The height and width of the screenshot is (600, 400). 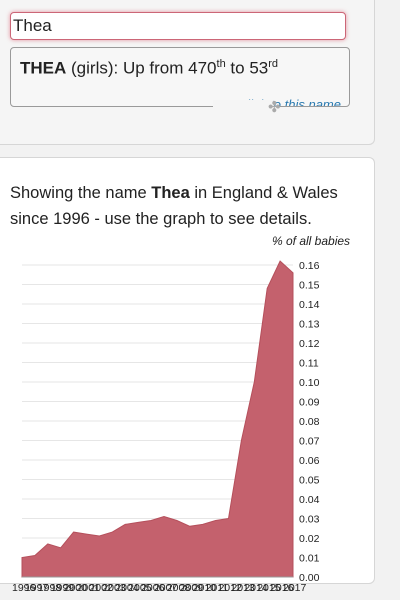 I want to click on x-tick-label: 1998, so click(x=50, y=588).